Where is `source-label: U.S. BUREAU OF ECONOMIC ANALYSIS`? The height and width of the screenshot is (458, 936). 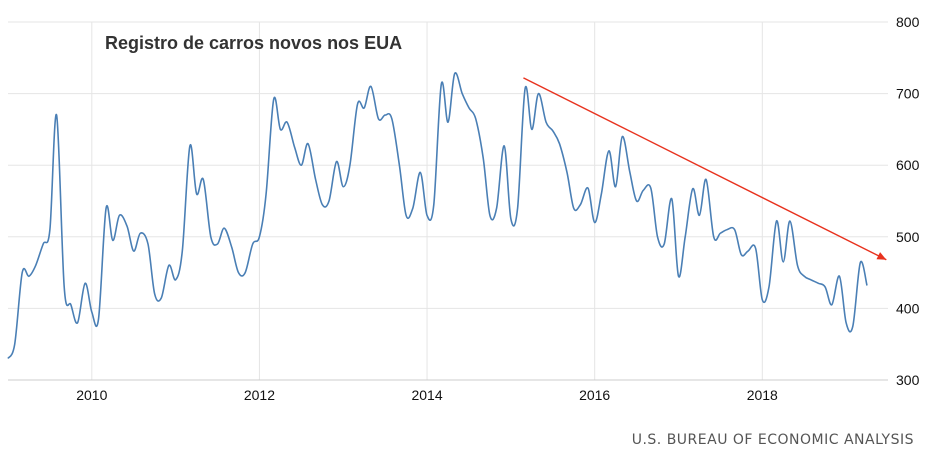 source-label: U.S. BUREAU OF ECONOMIC ANALYSIS is located at coordinates (773, 440).